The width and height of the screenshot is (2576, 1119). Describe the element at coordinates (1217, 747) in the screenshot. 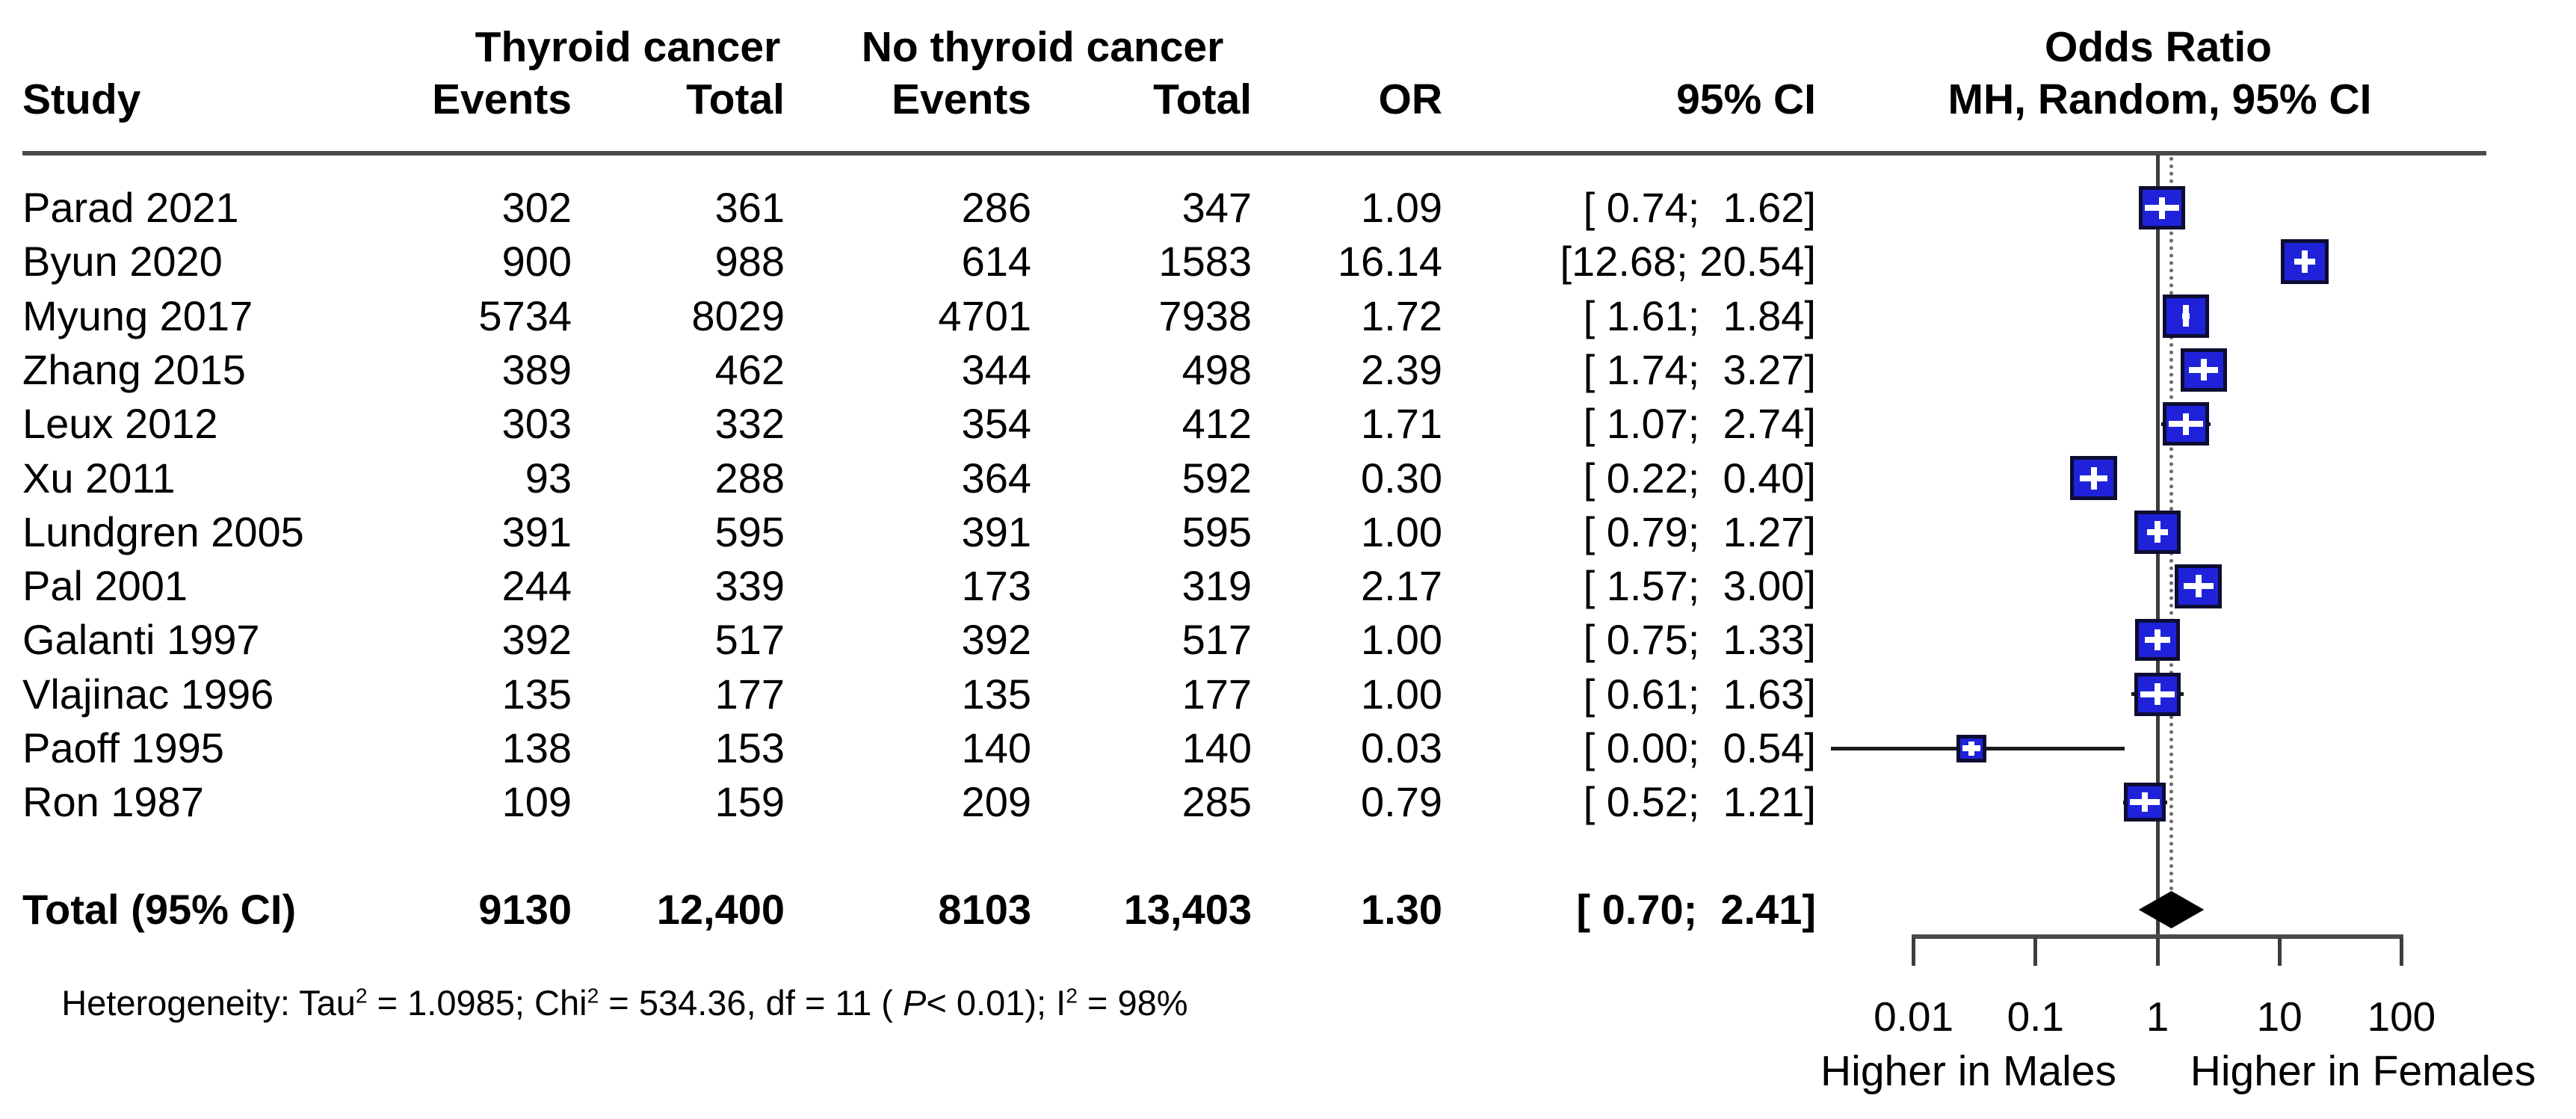

I see `total-no-thyroid-cell: 140` at that location.